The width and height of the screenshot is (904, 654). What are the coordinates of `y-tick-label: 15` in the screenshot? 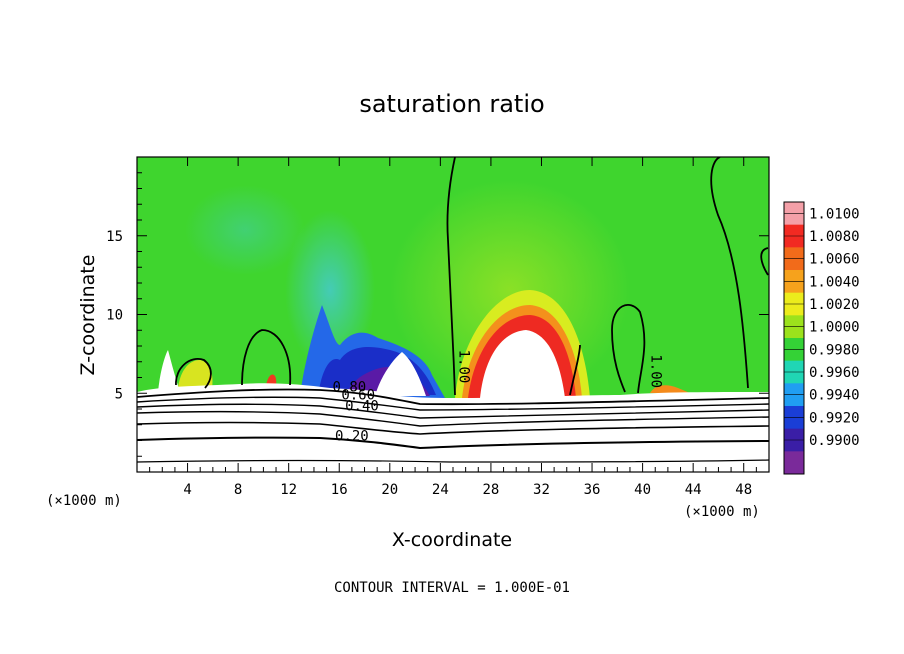 It's located at (114, 237).